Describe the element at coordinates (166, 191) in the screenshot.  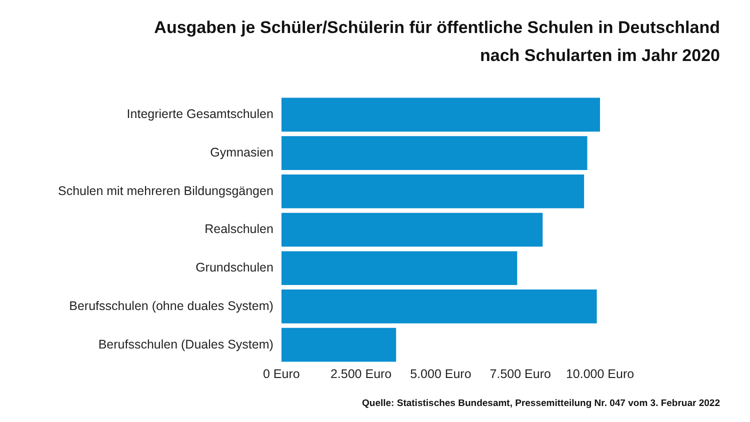
I see `y-tick-label: Schulen mit mehreren Bildungsgängen` at that location.